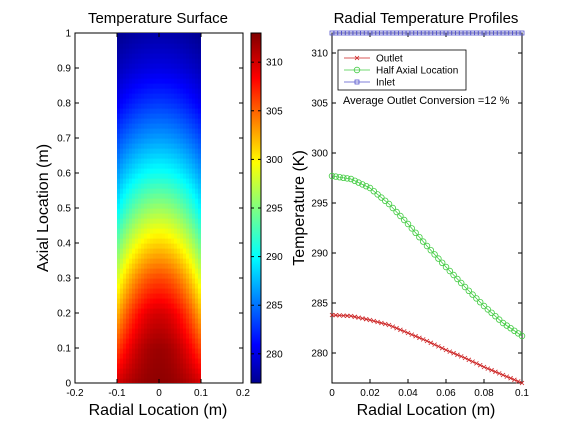  What do you see at coordinates (274, 257) in the screenshot?
I see `colorbar-tick-label: 290` at bounding box center [274, 257].